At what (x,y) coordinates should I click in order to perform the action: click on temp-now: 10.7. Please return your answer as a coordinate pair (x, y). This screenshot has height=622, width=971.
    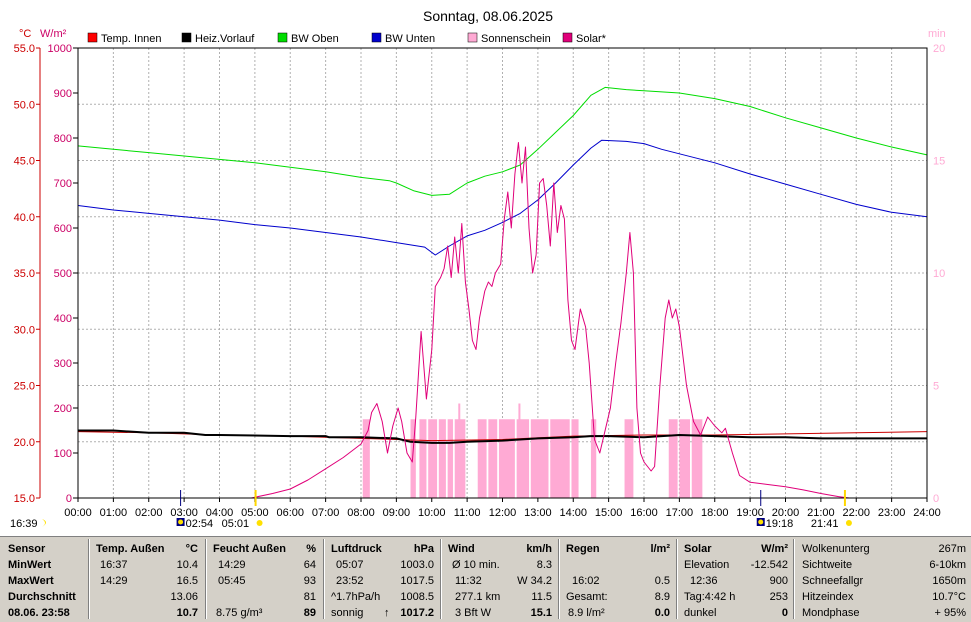
    Looking at the image, I should click on (187, 613).